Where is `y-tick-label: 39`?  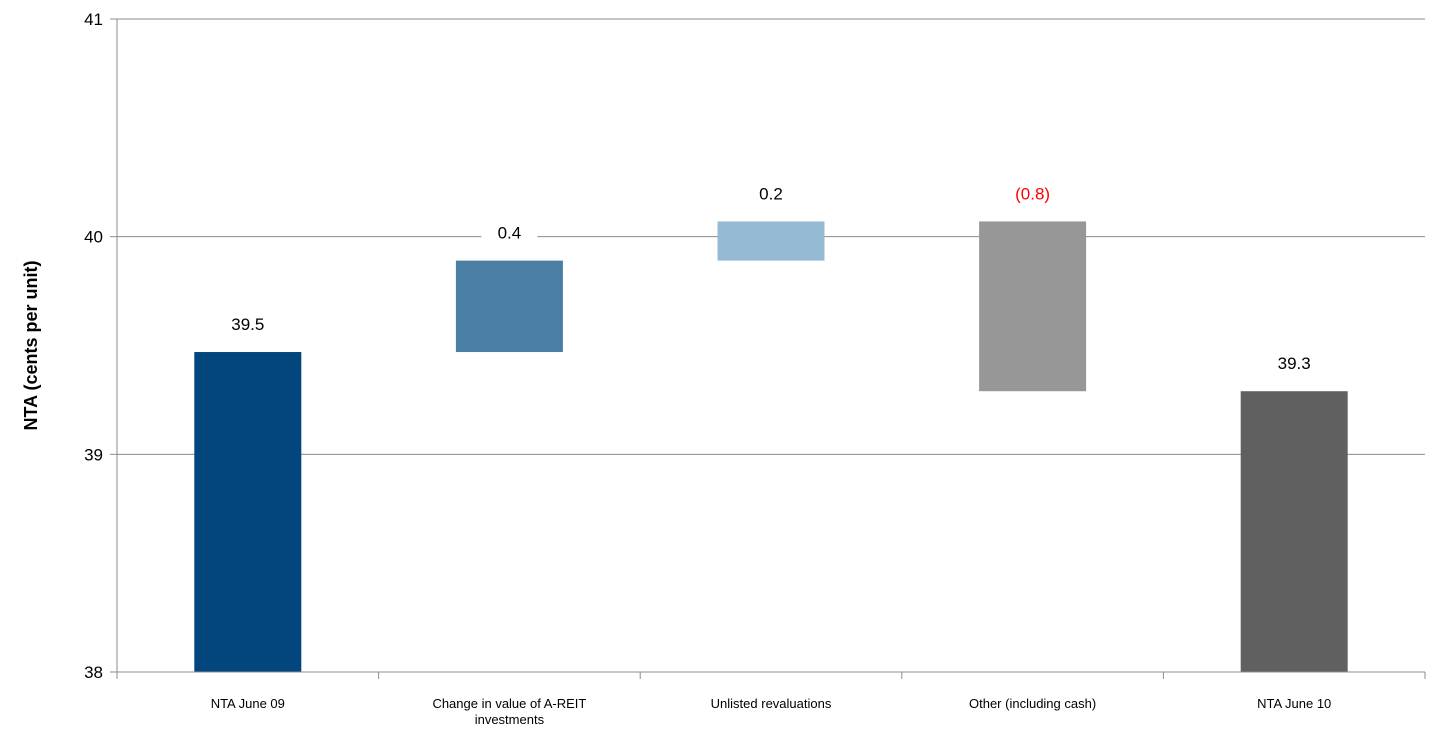
y-tick-label: 39 is located at coordinates (93, 454).